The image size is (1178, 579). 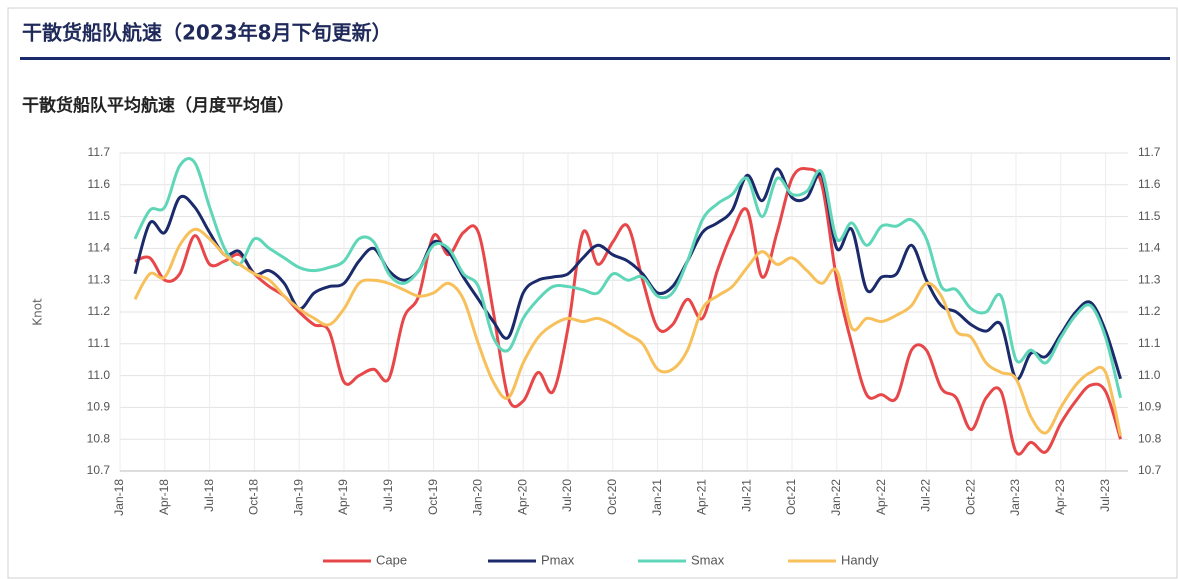 What do you see at coordinates (702, 497) in the screenshot?
I see `x-tick-label: Apr-21` at bounding box center [702, 497].